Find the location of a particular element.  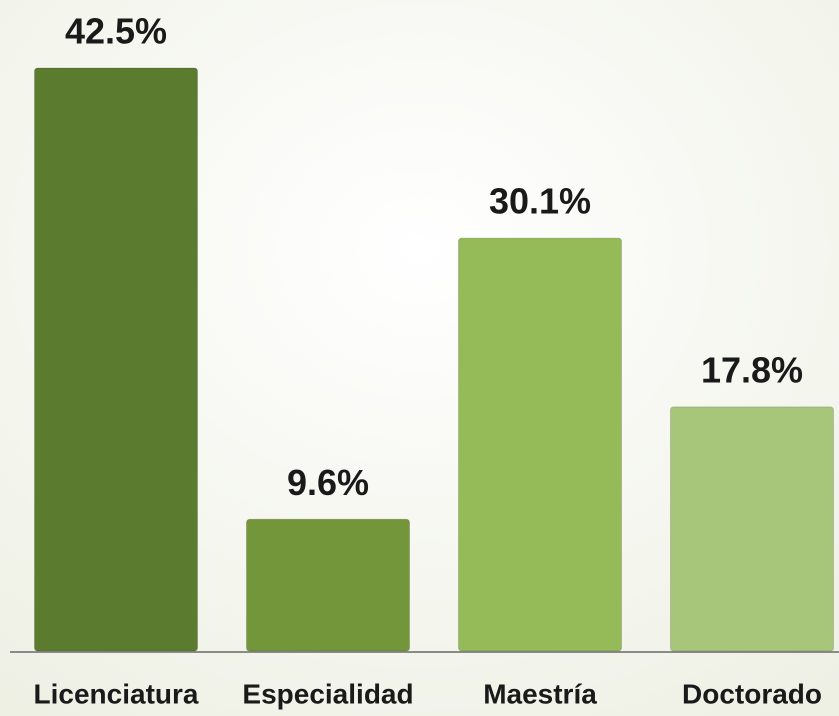

value-label: 30.1% is located at coordinates (540, 201).